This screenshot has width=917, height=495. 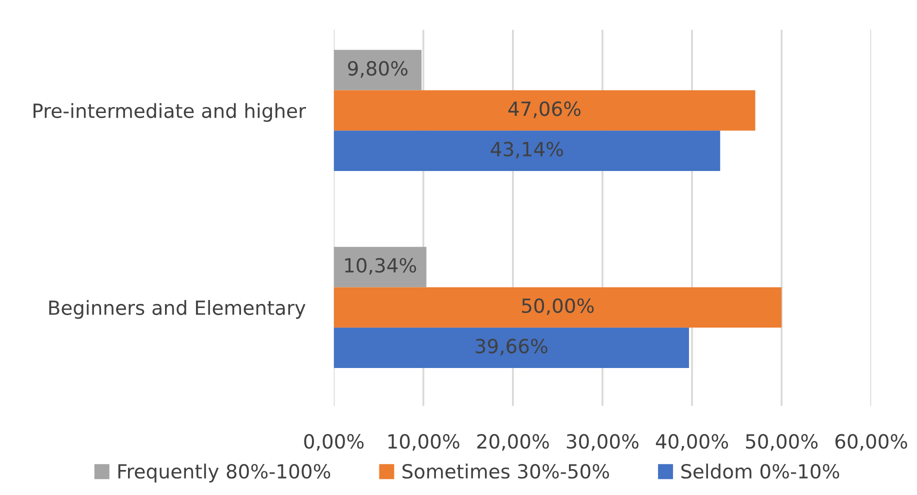 I want to click on data-label: 47,06%, so click(x=544, y=109).